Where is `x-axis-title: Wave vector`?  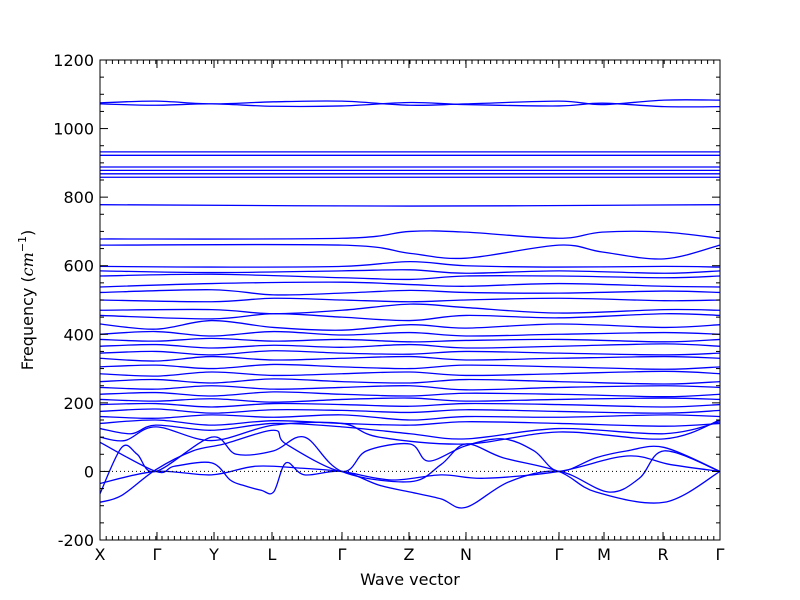 x-axis-title: Wave vector is located at coordinates (410, 579).